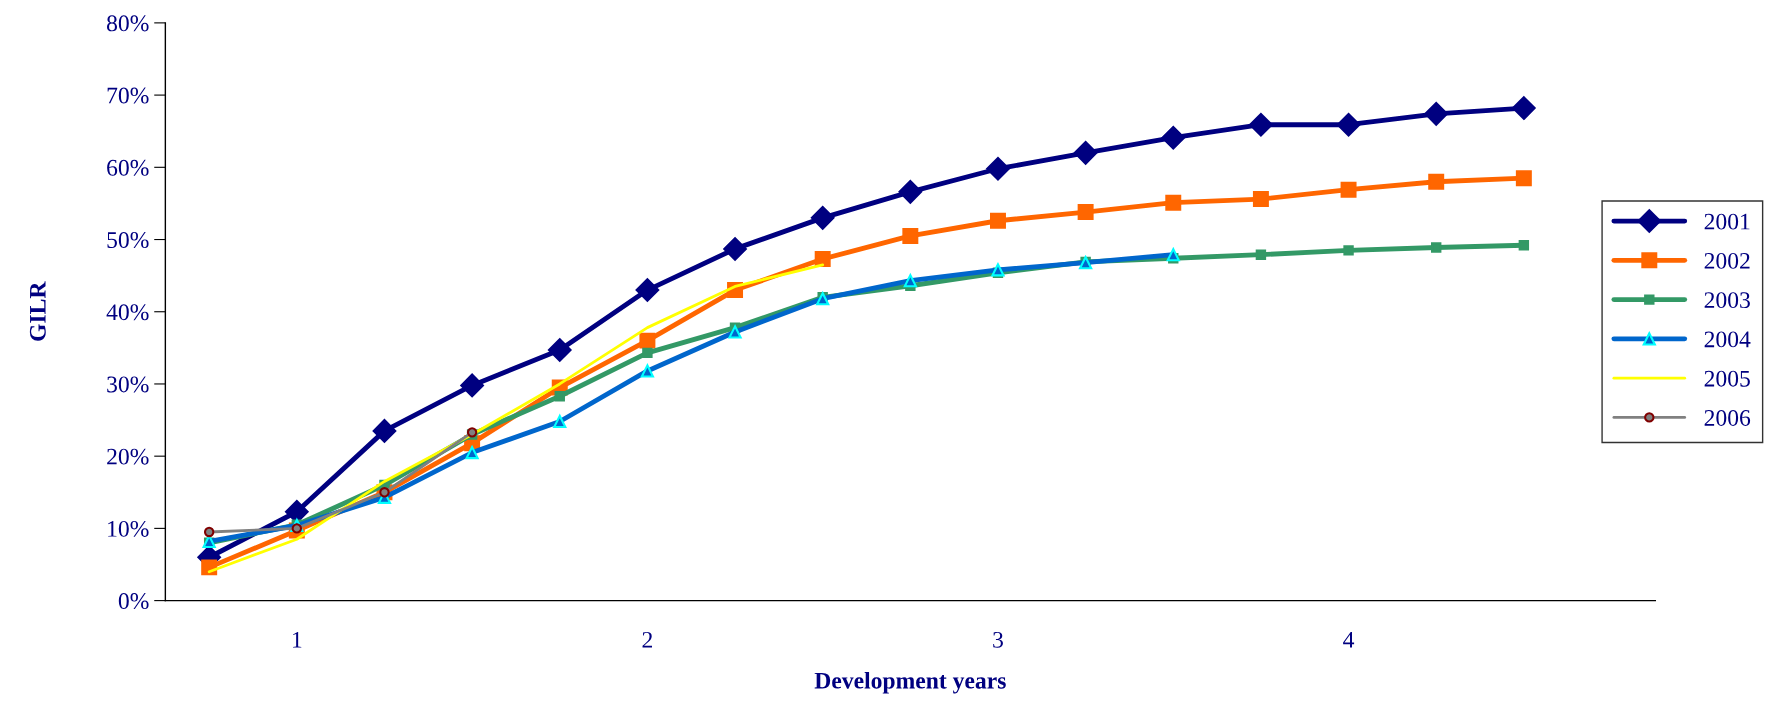 This screenshot has height=715, width=1778. Describe the element at coordinates (128, 240) in the screenshot. I see `y-tick-label: 50%` at that location.